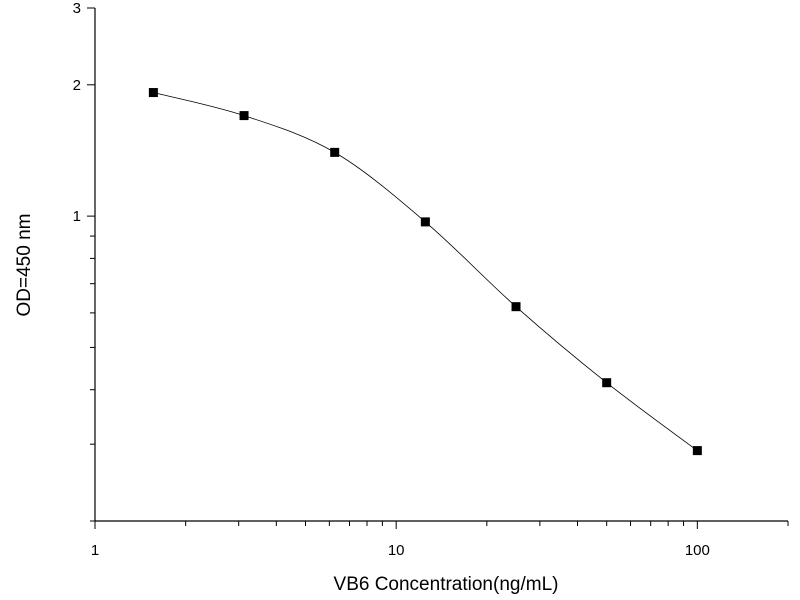 Image resolution: width=800 pixels, height=600 pixels. I want to click on y-axis-tick-labels: 1 2 3, so click(77, 112).